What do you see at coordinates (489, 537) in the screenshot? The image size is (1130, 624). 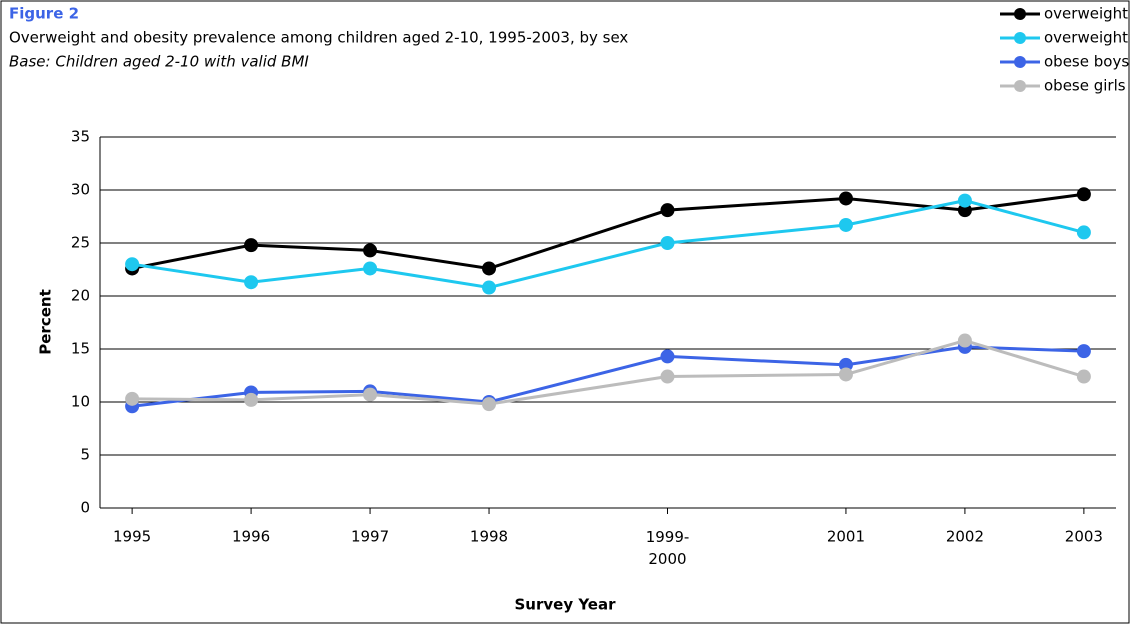 I see `x-tick-label: 1998` at bounding box center [489, 537].